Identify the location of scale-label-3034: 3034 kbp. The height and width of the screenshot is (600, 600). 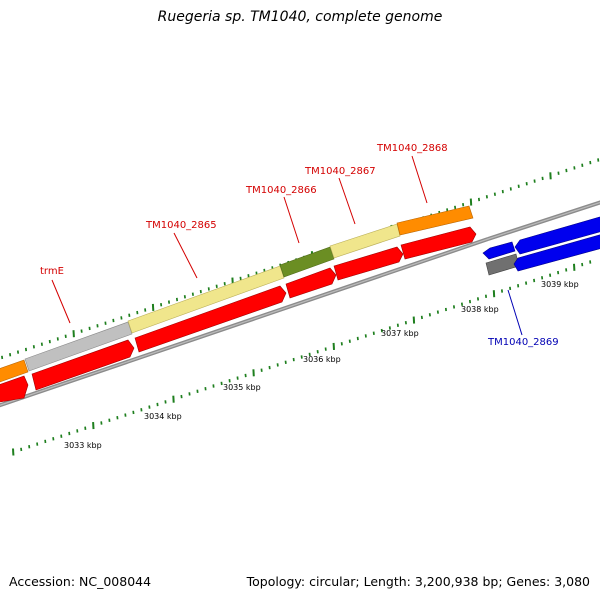
(163, 416).